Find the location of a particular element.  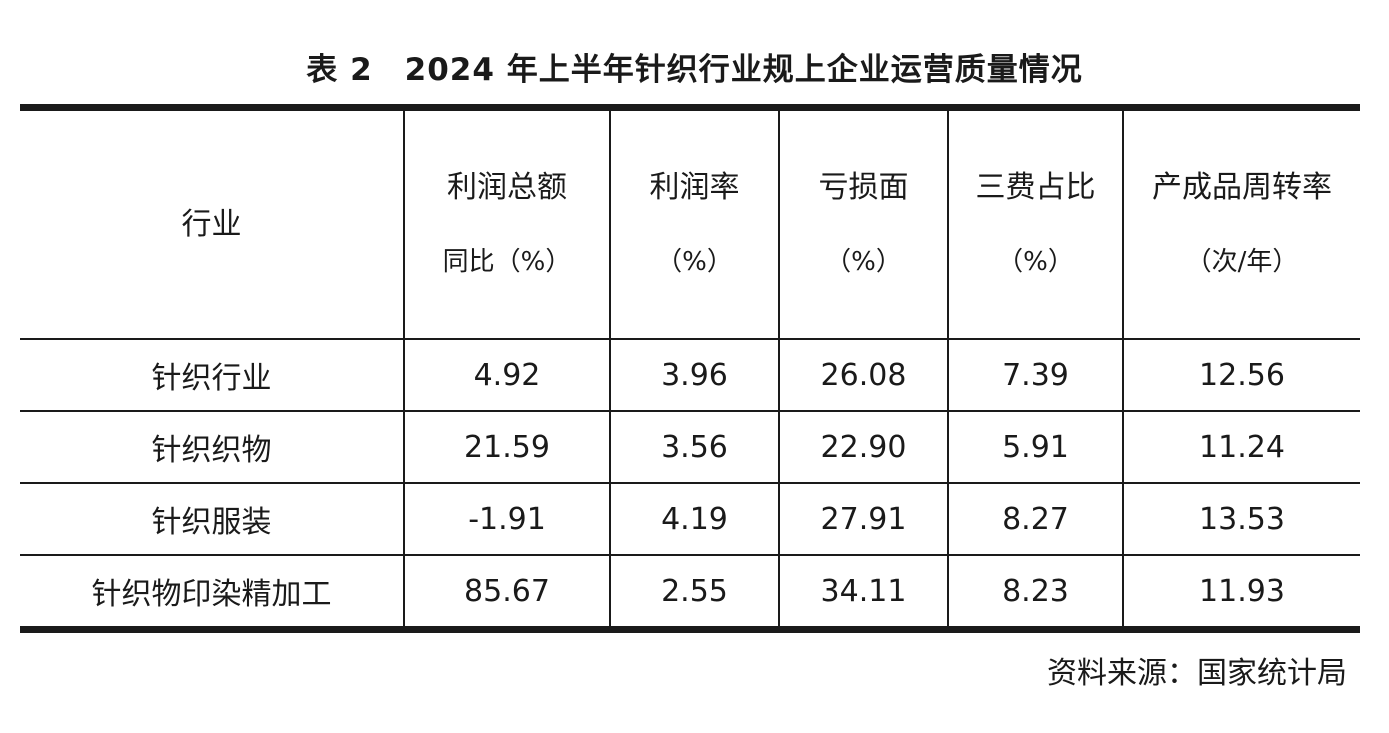

cell-profit-margin: 3.56 is located at coordinates (695, 447).